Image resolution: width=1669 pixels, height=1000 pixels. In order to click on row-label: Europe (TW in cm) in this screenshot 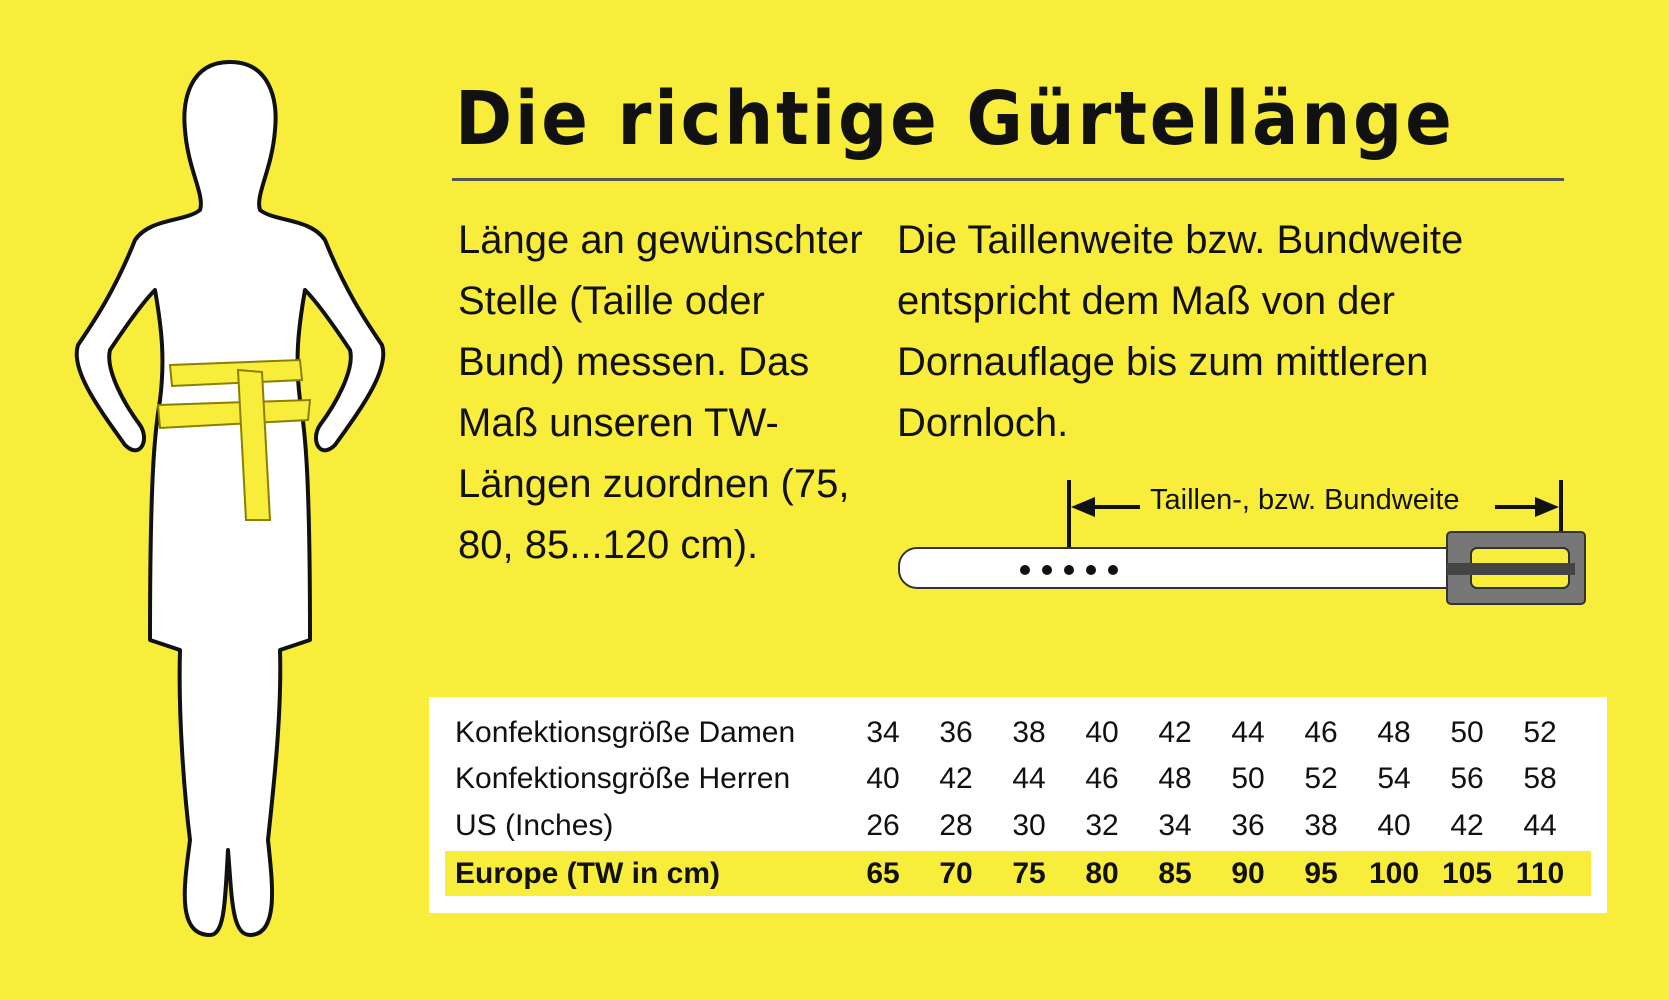, I will do `click(587, 873)`.